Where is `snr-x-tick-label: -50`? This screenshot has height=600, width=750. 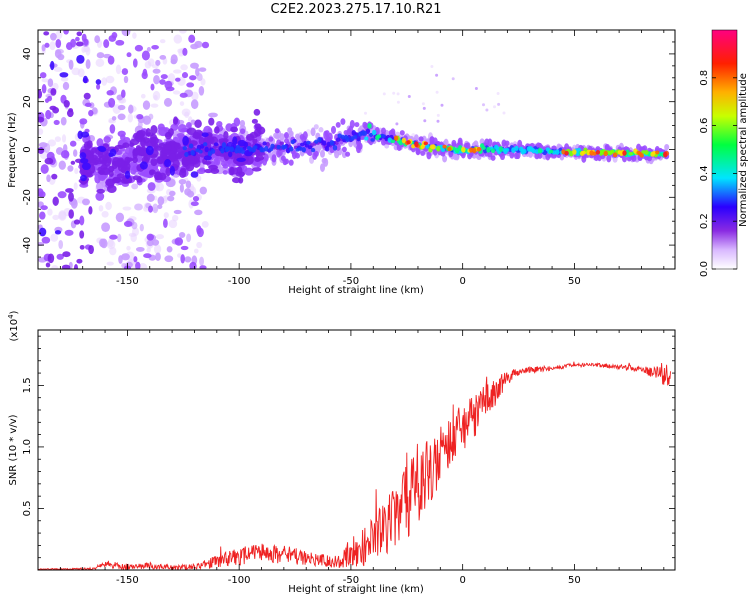 snr-x-tick-label: -50 is located at coordinates (351, 580).